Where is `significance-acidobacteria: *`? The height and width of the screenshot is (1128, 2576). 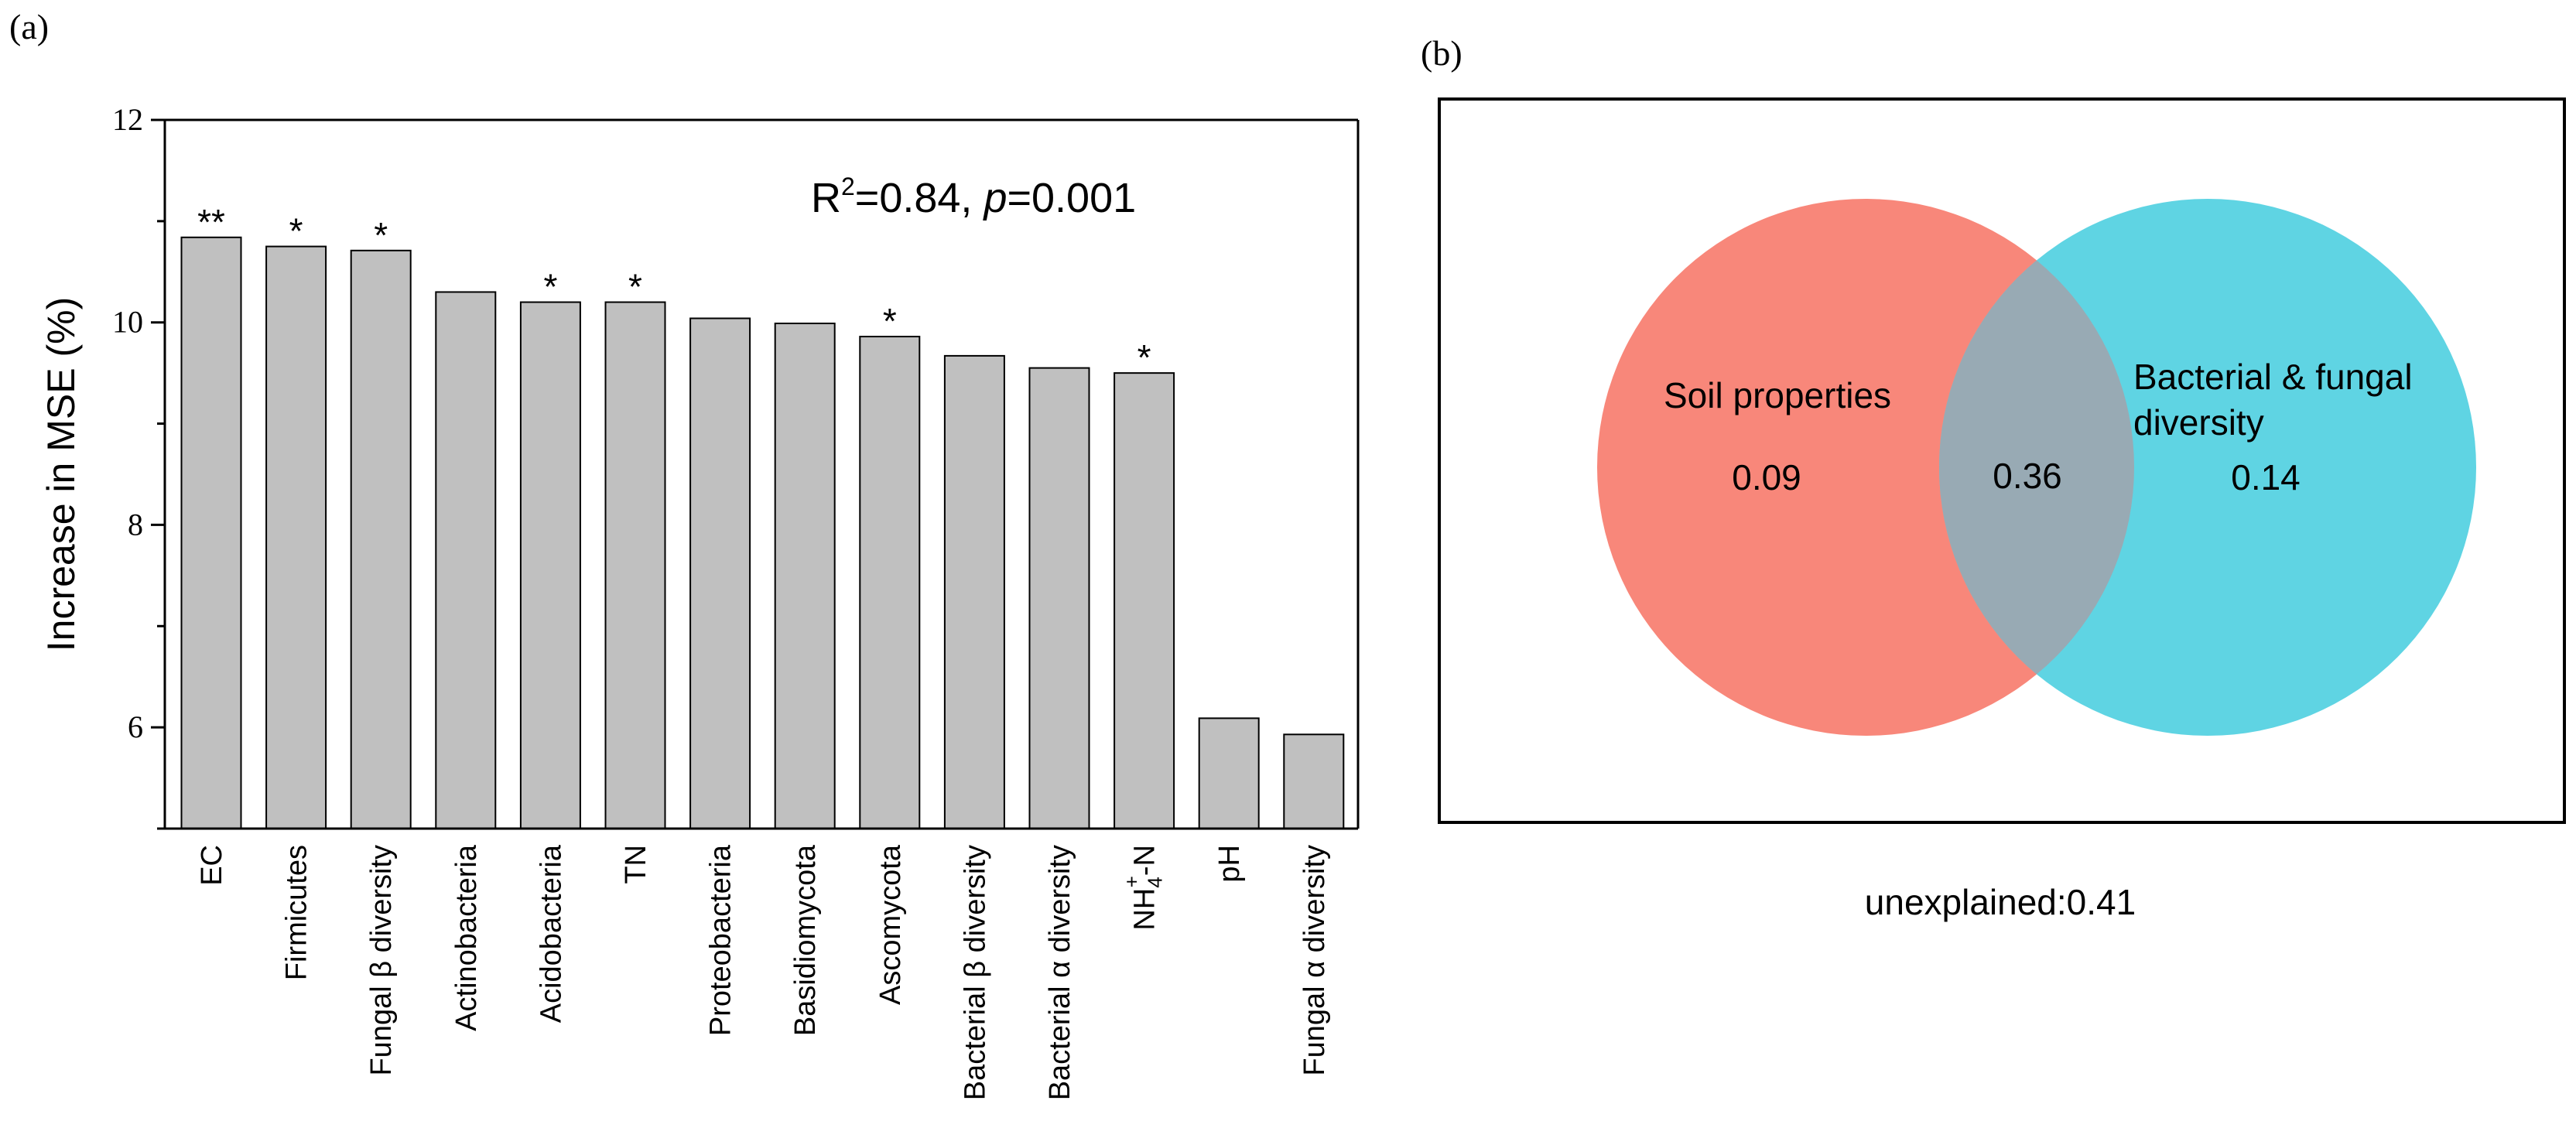
significance-acidobacteria: * is located at coordinates (550, 287).